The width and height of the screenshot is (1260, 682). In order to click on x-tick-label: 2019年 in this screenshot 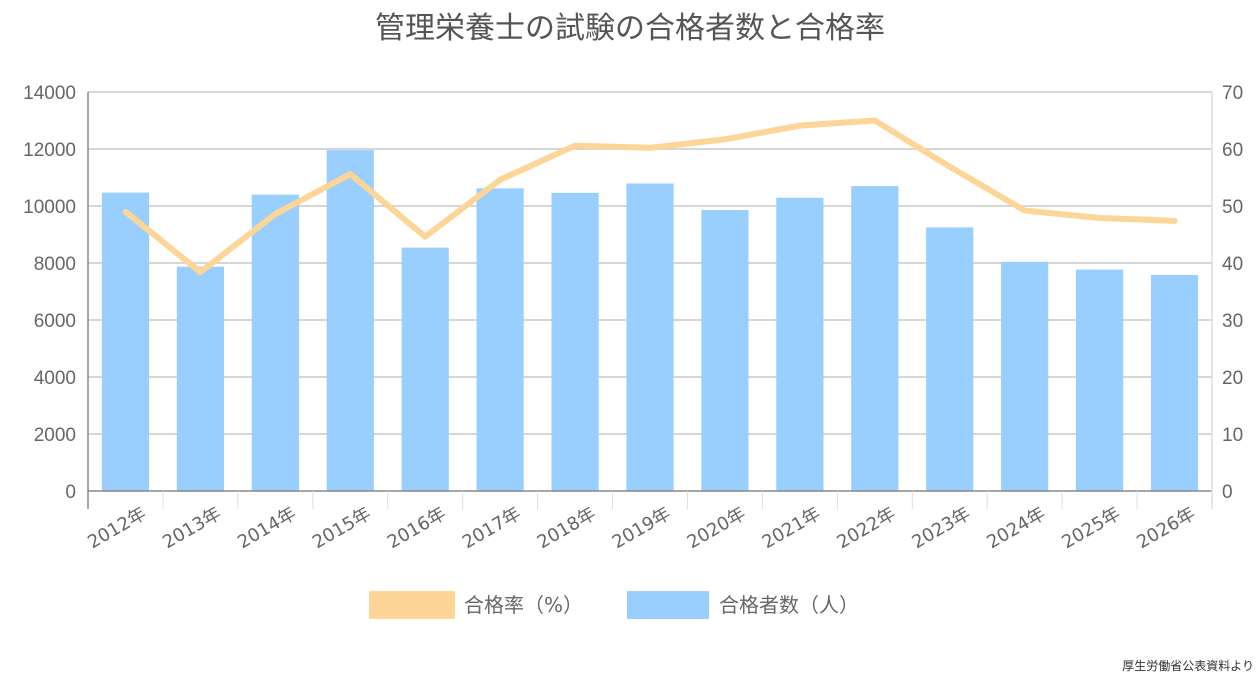, I will do `click(642, 528)`.